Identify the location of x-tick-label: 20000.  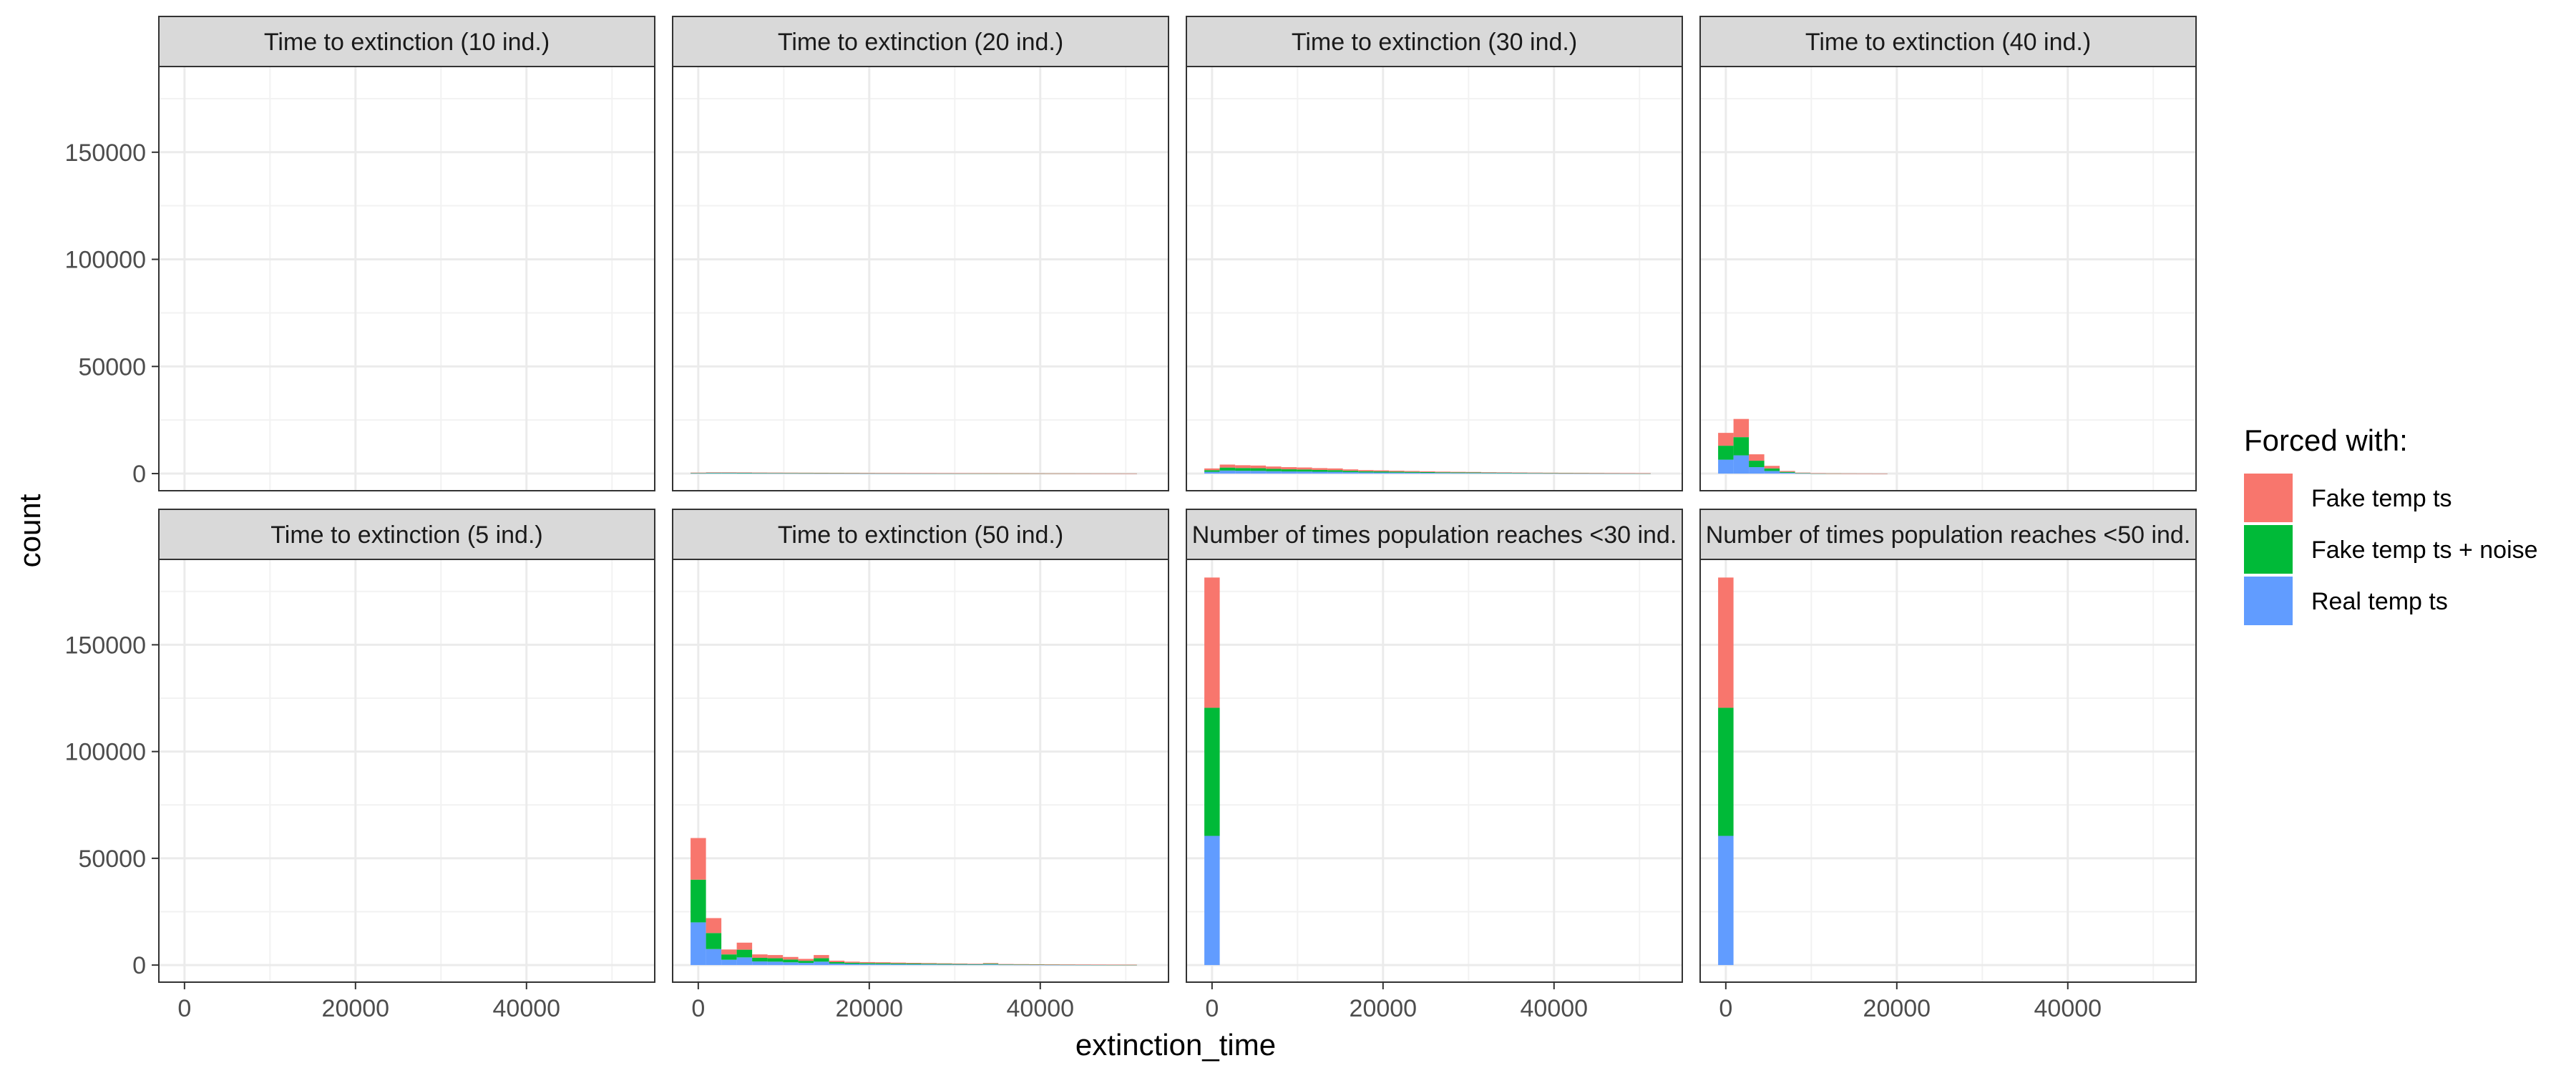
(1897, 1008).